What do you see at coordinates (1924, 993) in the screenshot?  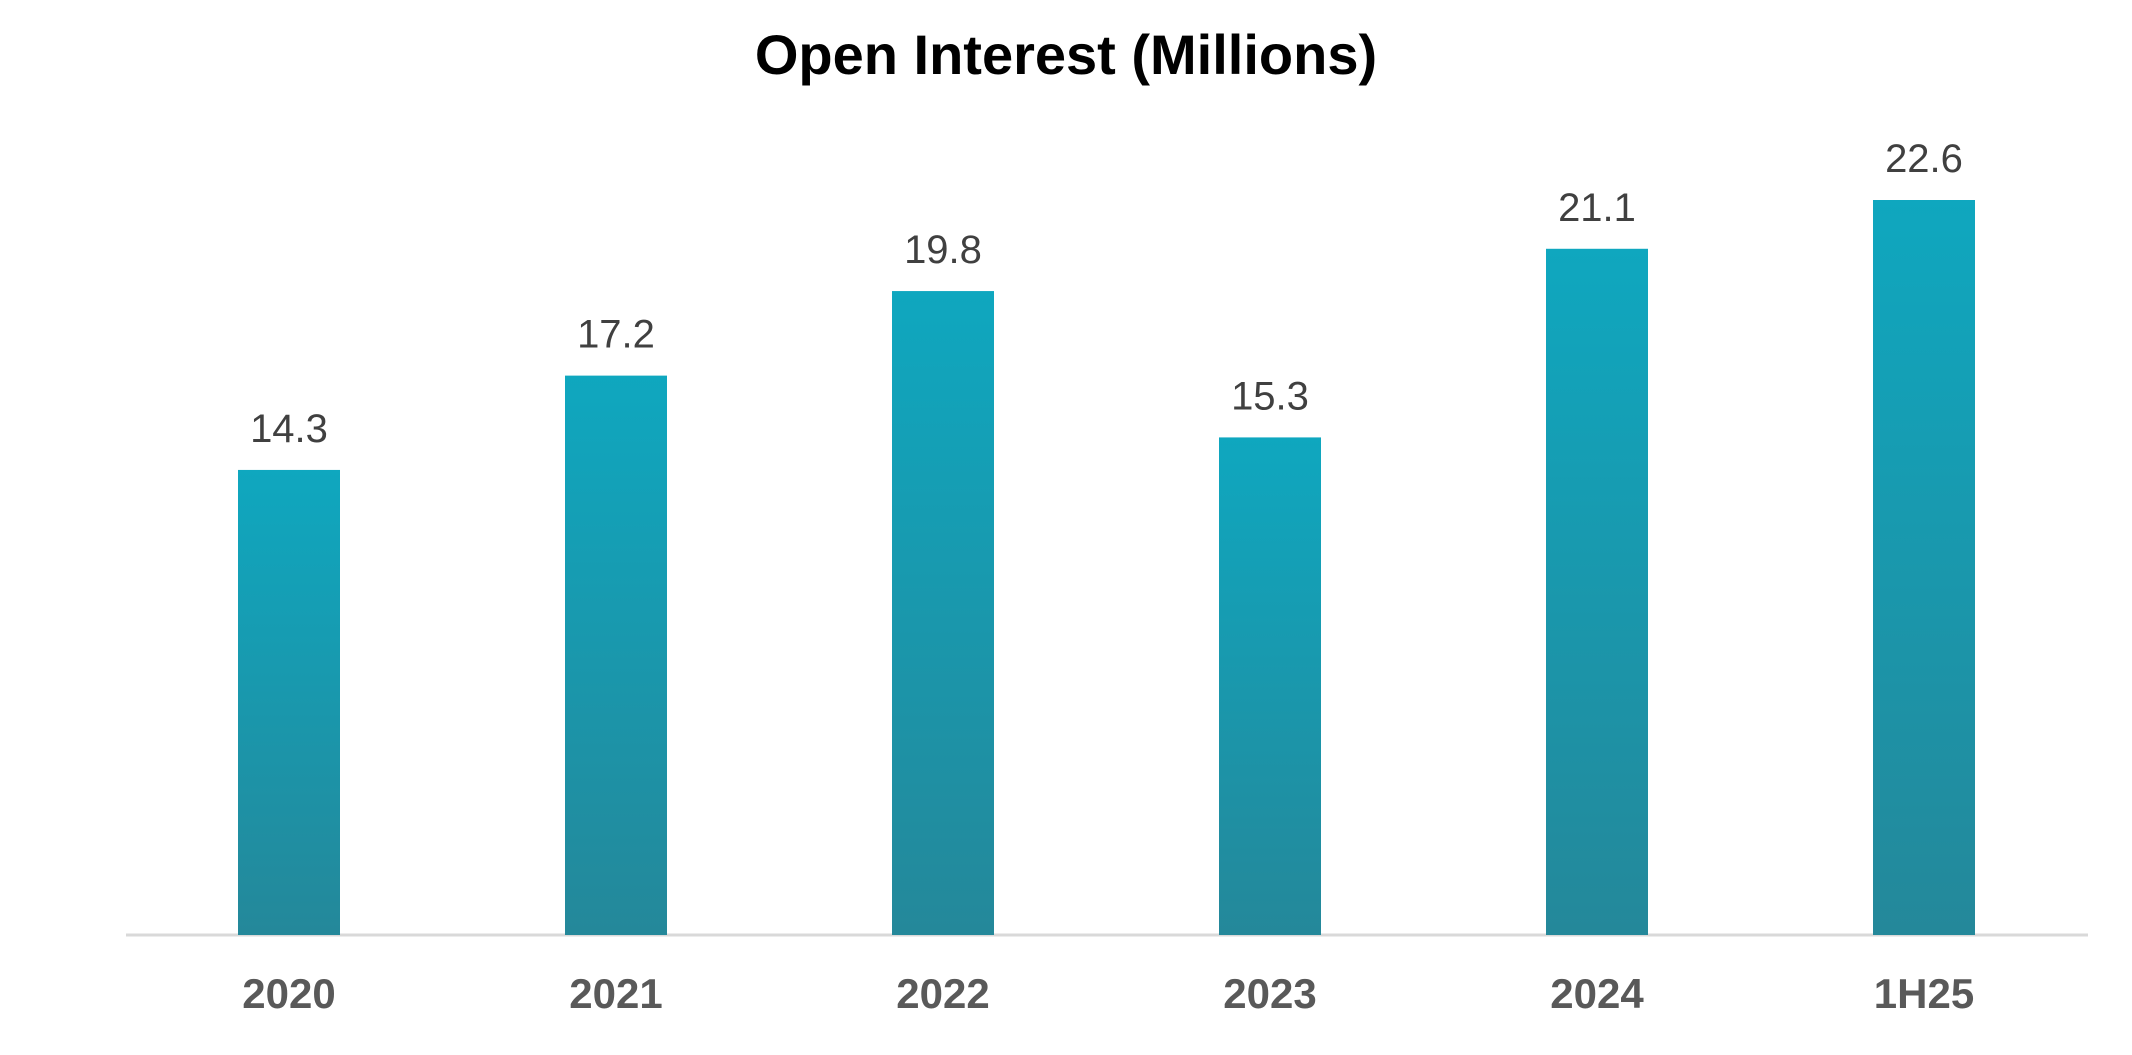 I see `x-tick-label-1H25: 1H25` at bounding box center [1924, 993].